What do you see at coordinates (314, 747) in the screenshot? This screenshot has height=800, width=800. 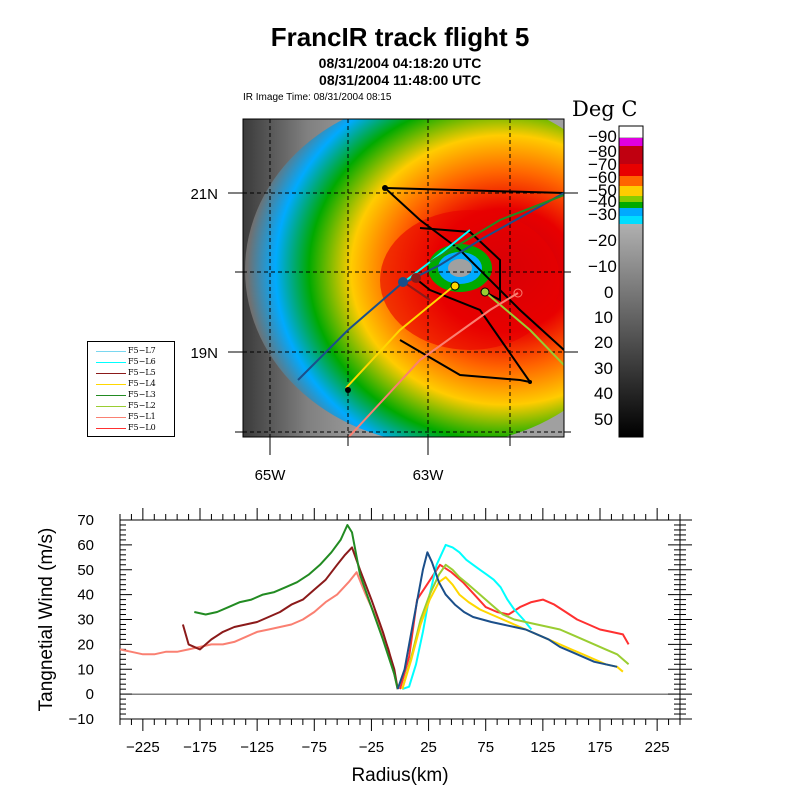 I see `x-tick-label: −75` at bounding box center [314, 747].